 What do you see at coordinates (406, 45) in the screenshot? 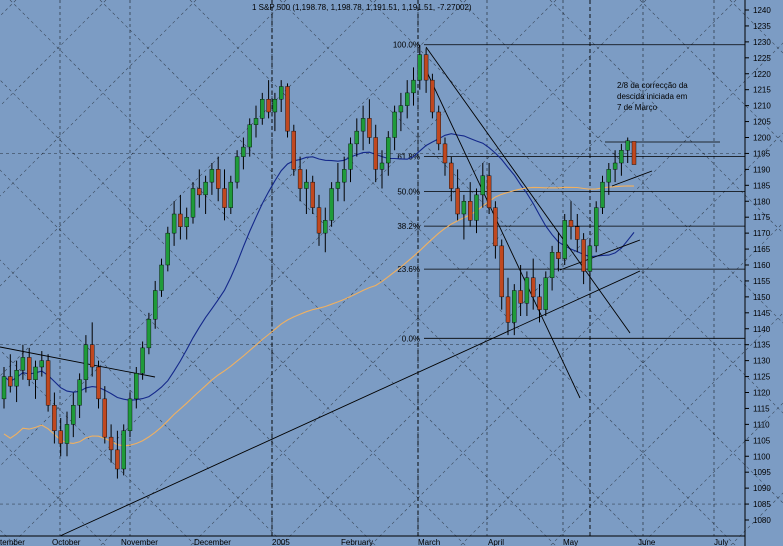
I see `fib-label: 100.0%` at bounding box center [406, 45].